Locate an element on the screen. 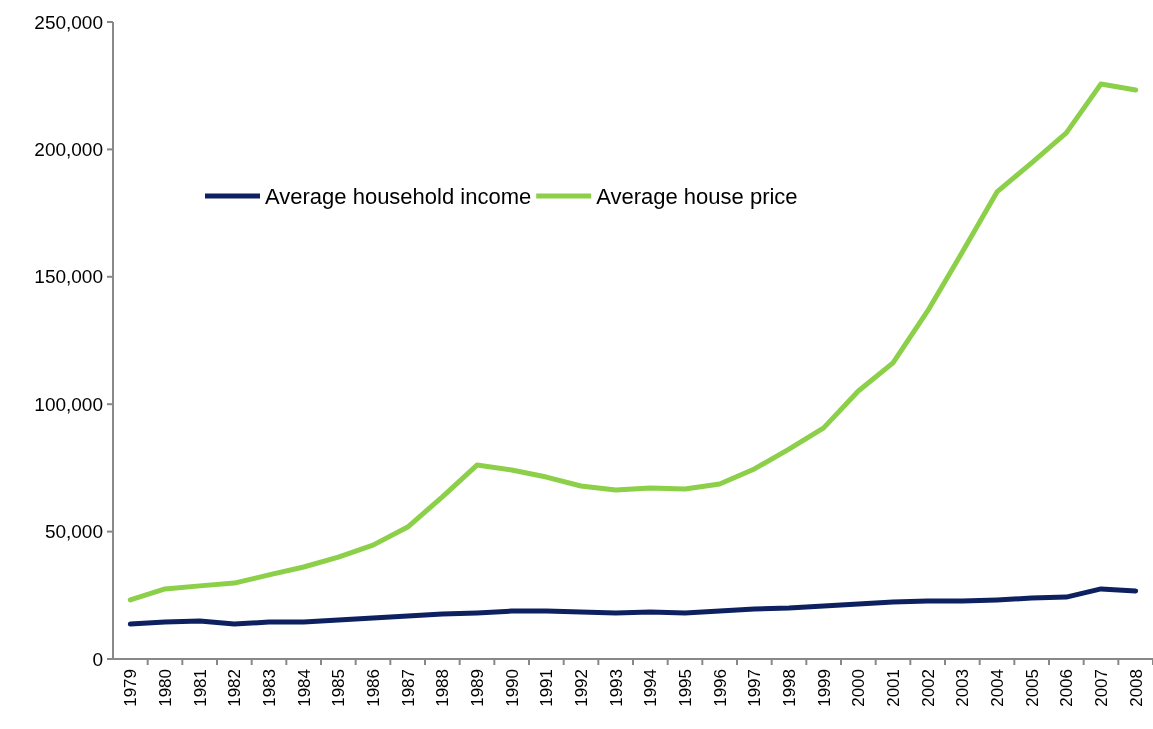  x-tick-label: 1986 is located at coordinates (373, 688).